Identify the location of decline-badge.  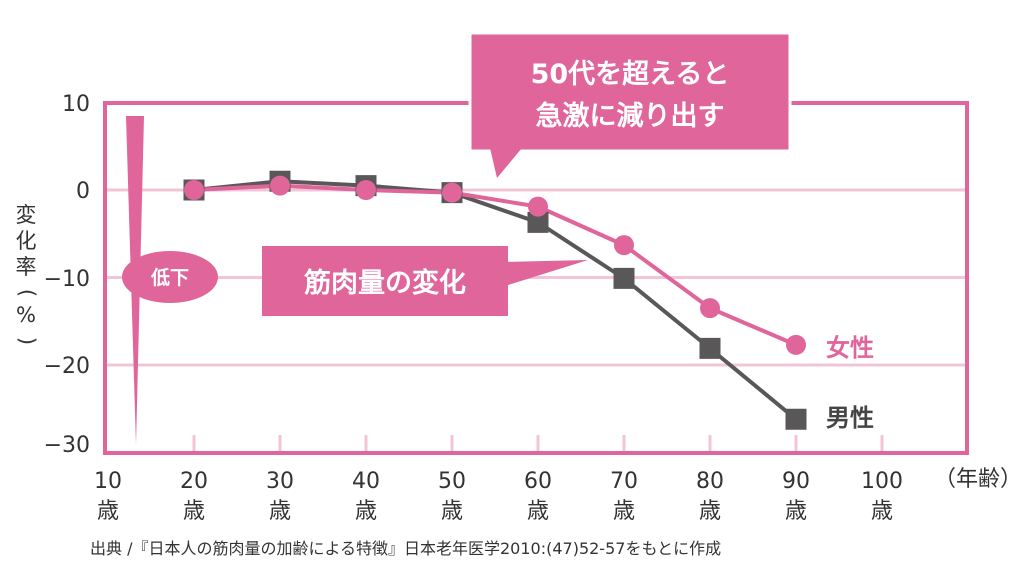
(170, 277).